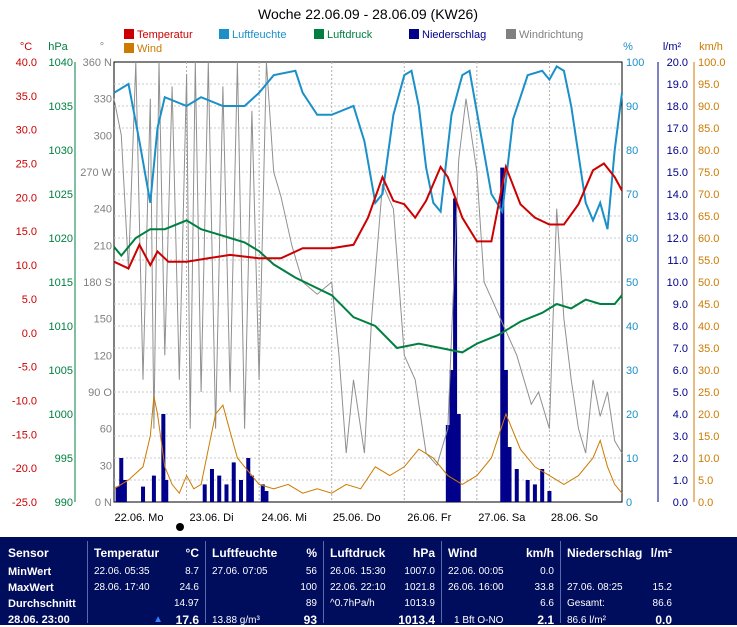 This screenshot has width=737, height=627. I want to click on wind-line, so click(368, 445).